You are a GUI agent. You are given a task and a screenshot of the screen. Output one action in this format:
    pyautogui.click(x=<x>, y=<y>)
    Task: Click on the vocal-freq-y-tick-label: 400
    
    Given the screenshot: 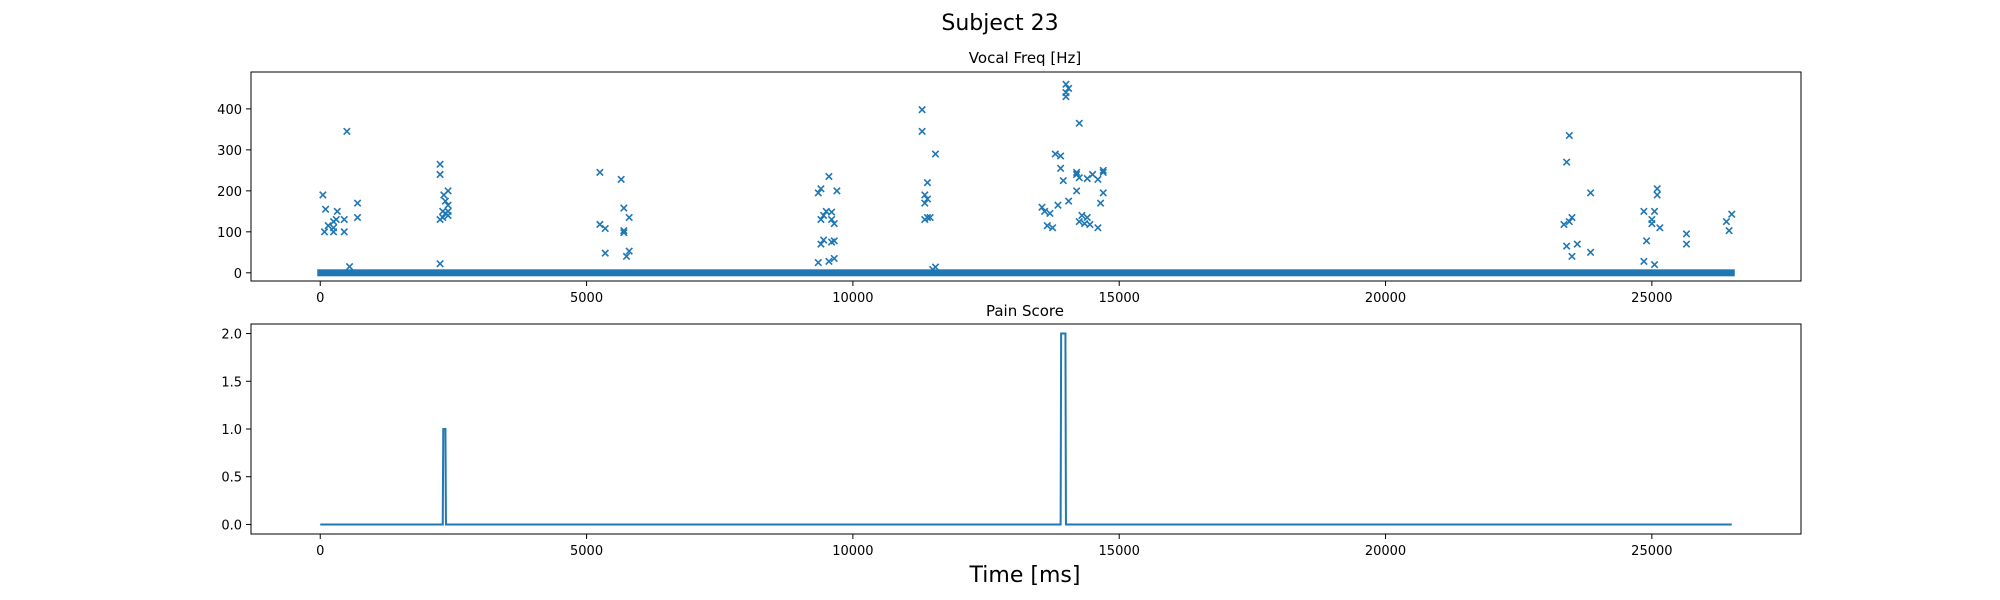 What is the action you would take?
    pyautogui.click(x=229, y=110)
    